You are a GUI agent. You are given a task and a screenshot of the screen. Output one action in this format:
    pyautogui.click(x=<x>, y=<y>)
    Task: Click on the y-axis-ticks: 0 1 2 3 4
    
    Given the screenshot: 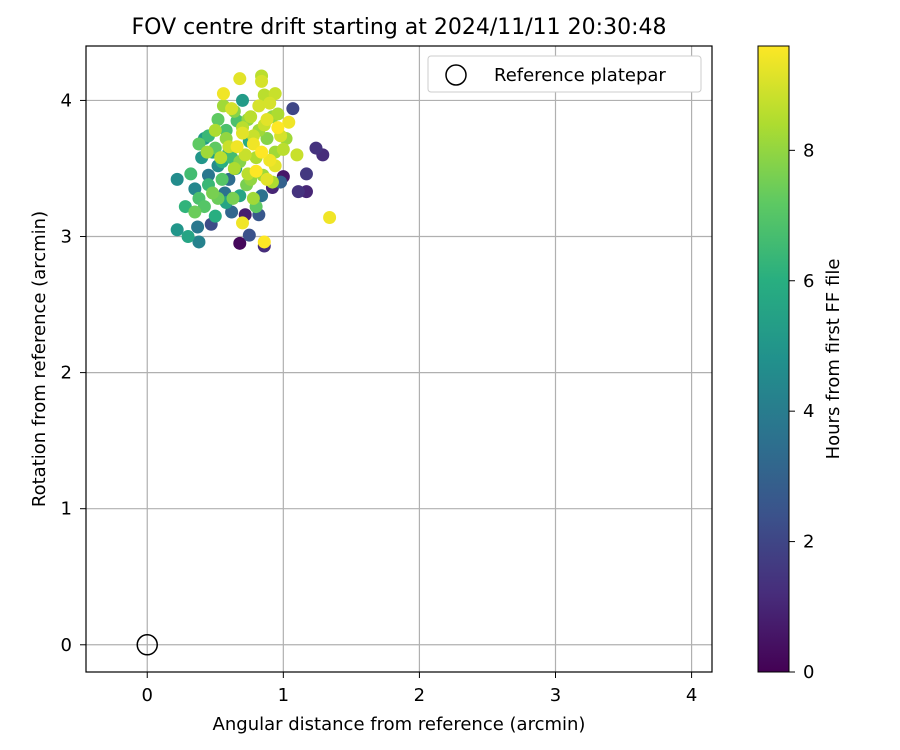 What is the action you would take?
    pyautogui.click(x=73, y=373)
    